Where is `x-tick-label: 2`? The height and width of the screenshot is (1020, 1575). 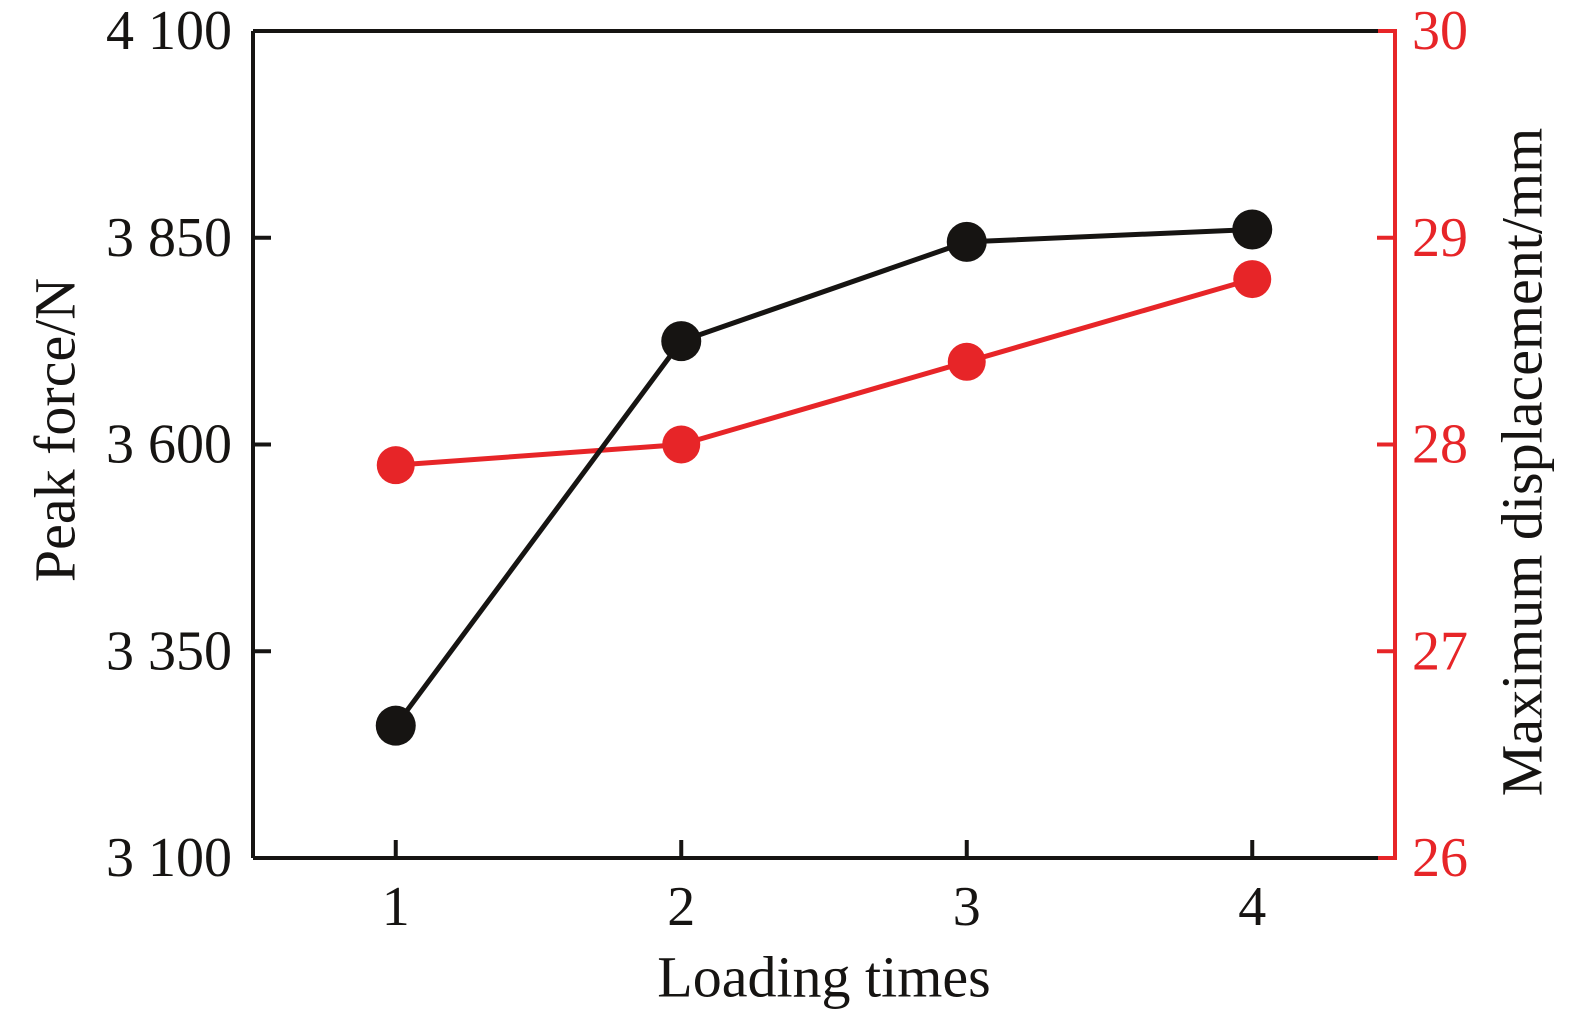 x-tick-label: 2 is located at coordinates (681, 907).